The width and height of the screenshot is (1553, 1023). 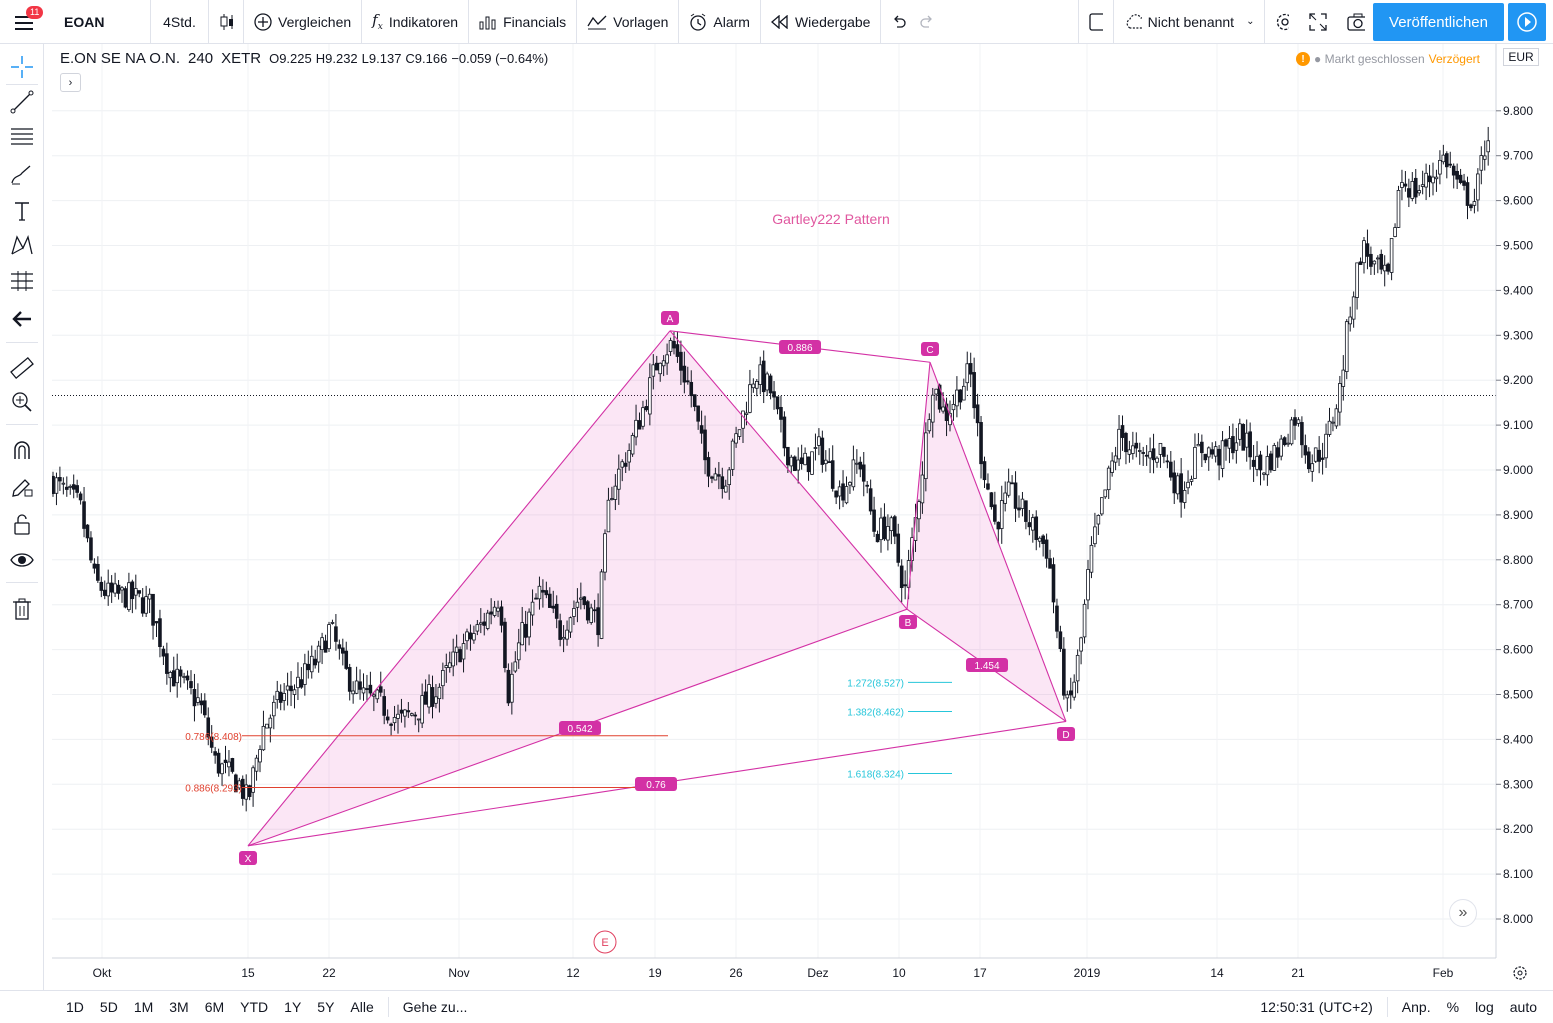 What do you see at coordinates (75, 1007) in the screenshot?
I see `range-1d: 1D` at bounding box center [75, 1007].